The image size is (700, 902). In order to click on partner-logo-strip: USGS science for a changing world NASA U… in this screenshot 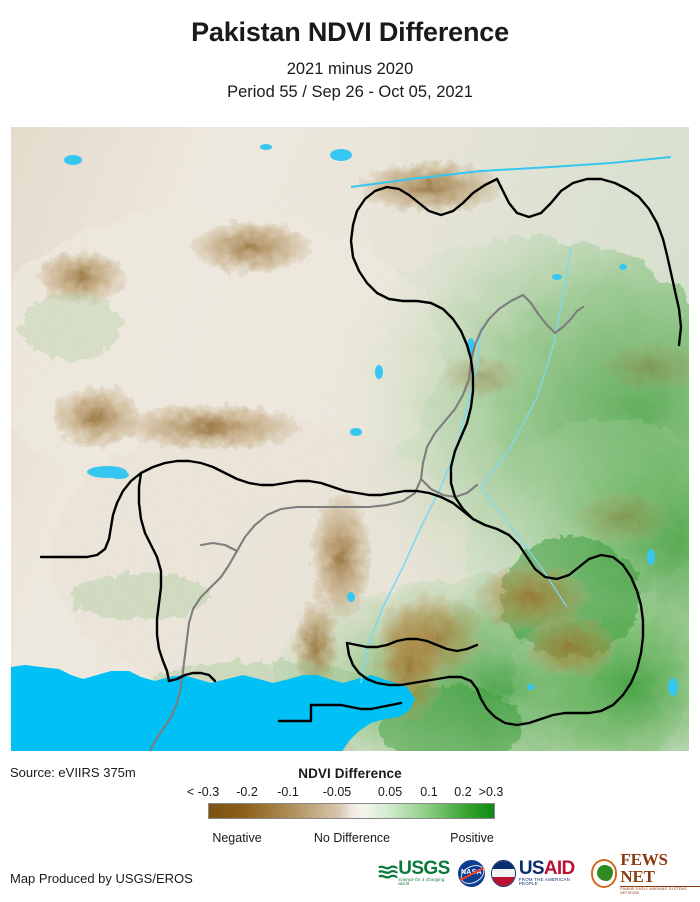, I will do `click(539, 872)`.